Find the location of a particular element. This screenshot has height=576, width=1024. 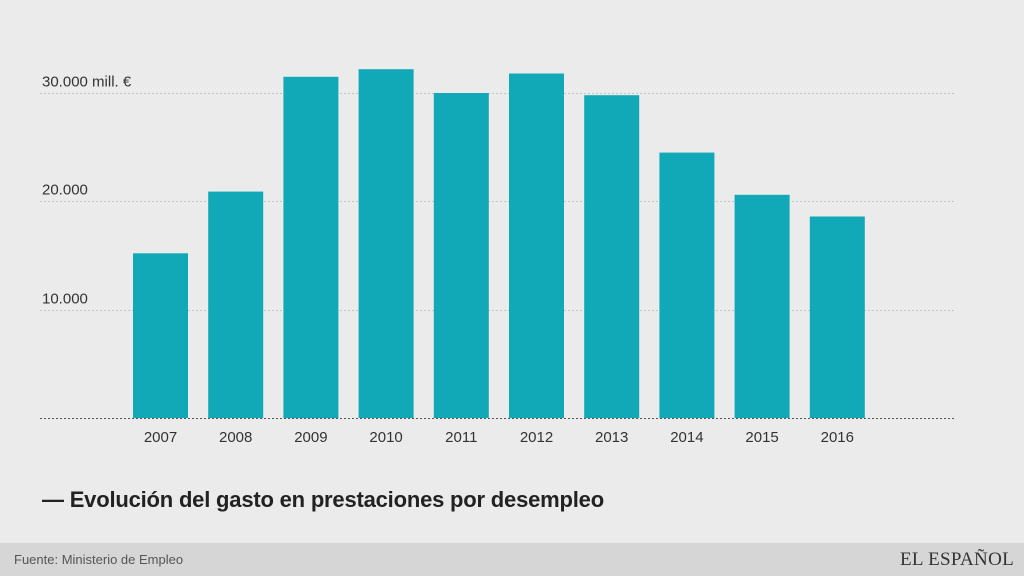

y-tick-label: 10.000 is located at coordinates (65, 299).